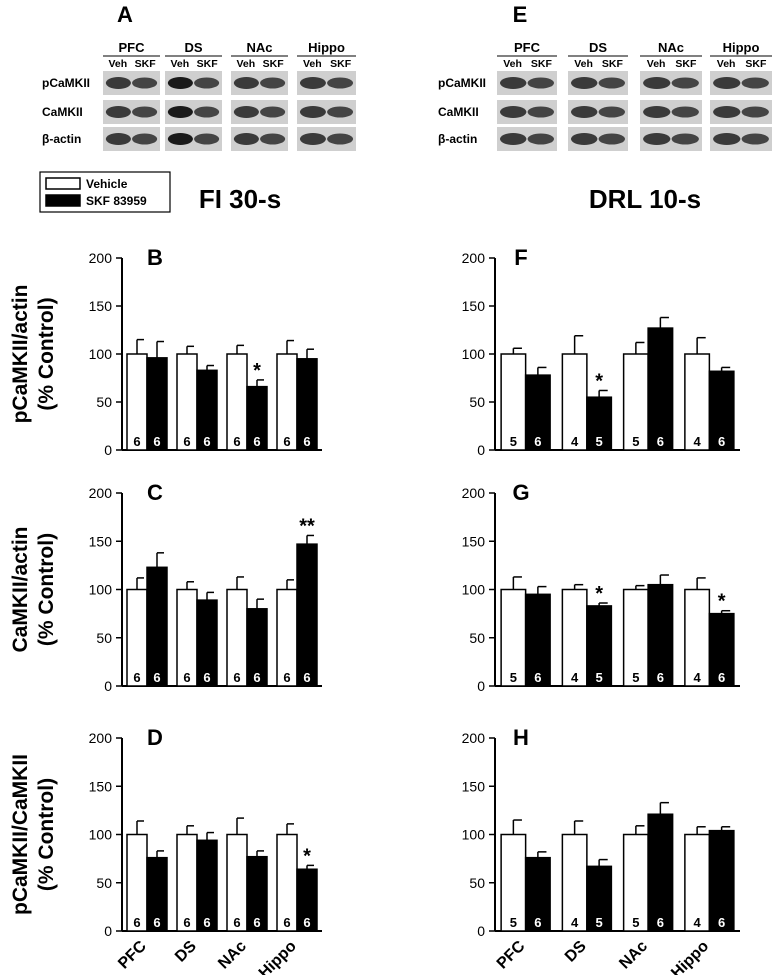 This screenshot has height=975, width=782. I want to click on panel-letter: D, so click(155, 737).